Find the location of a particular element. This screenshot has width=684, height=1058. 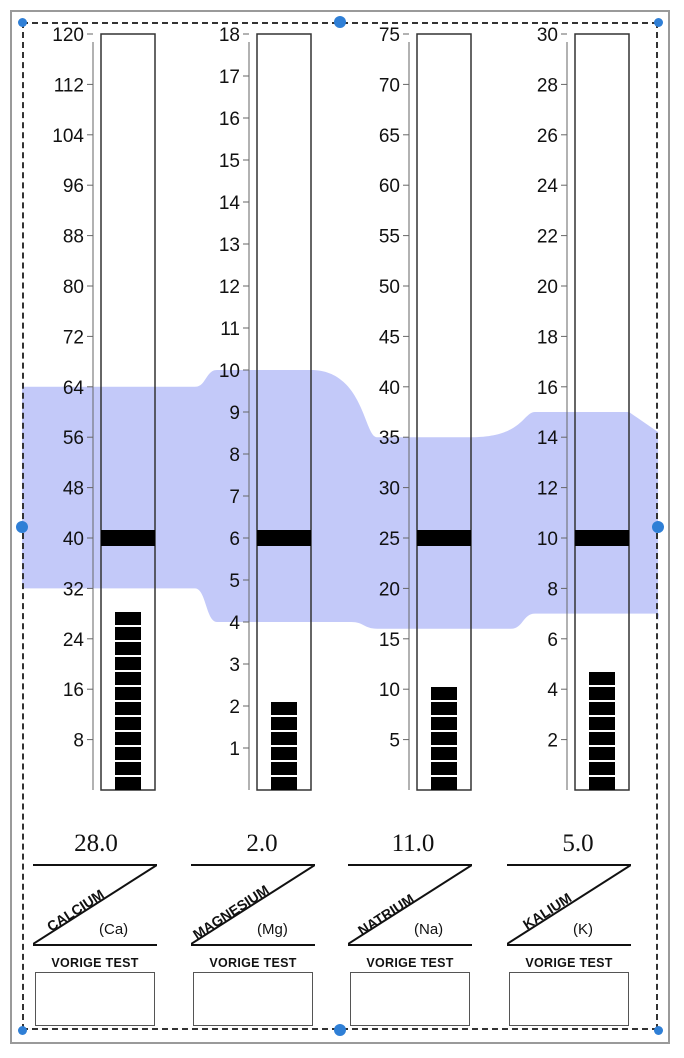

magnesium-tick-label: 4 is located at coordinates (234, 623).